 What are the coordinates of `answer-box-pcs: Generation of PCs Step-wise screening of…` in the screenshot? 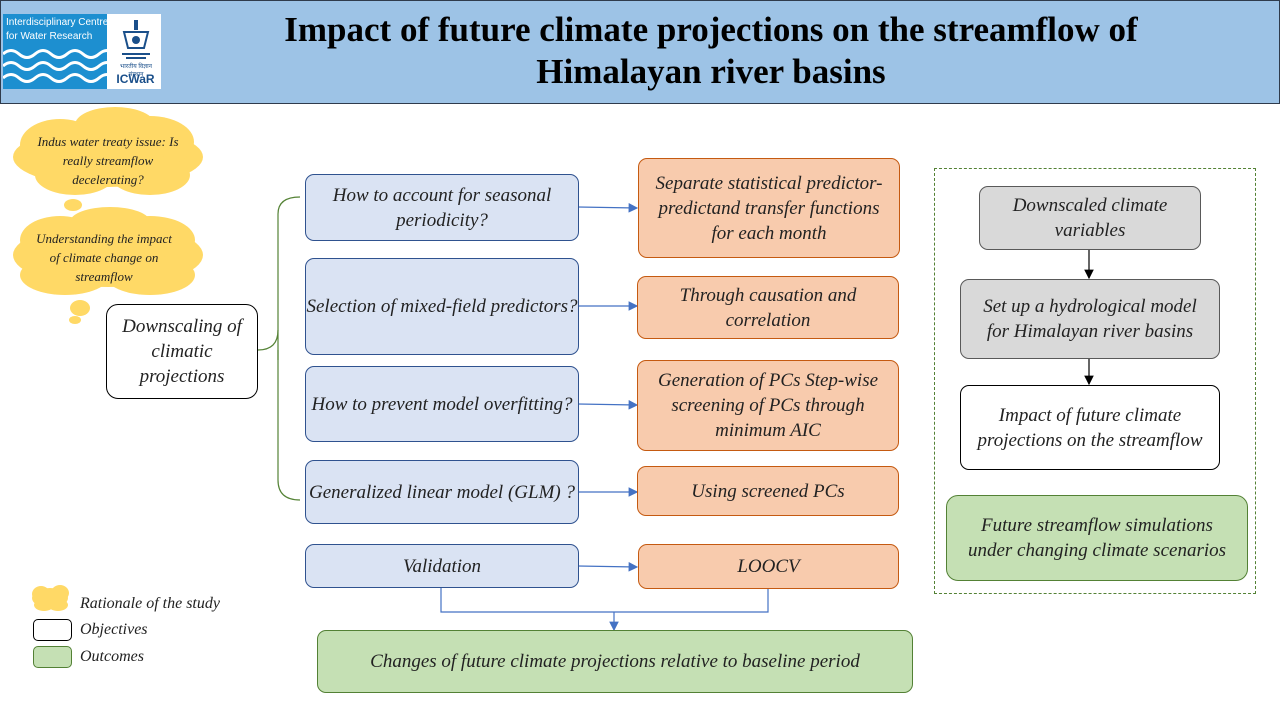 It's located at (768, 405).